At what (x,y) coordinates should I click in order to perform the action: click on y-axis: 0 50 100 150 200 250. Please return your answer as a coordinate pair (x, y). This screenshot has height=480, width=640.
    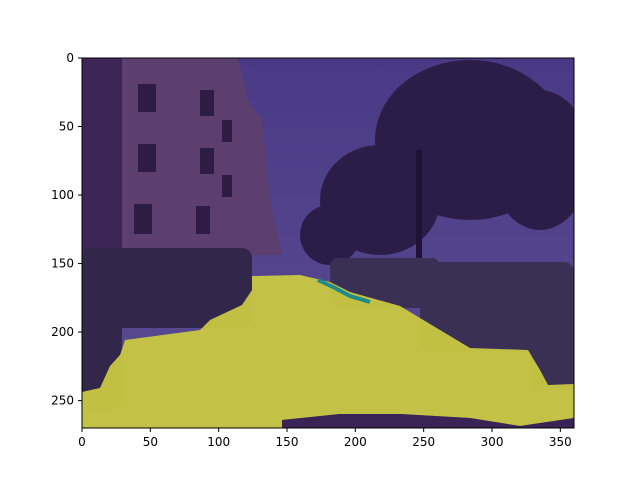
    Looking at the image, I should click on (66, 229).